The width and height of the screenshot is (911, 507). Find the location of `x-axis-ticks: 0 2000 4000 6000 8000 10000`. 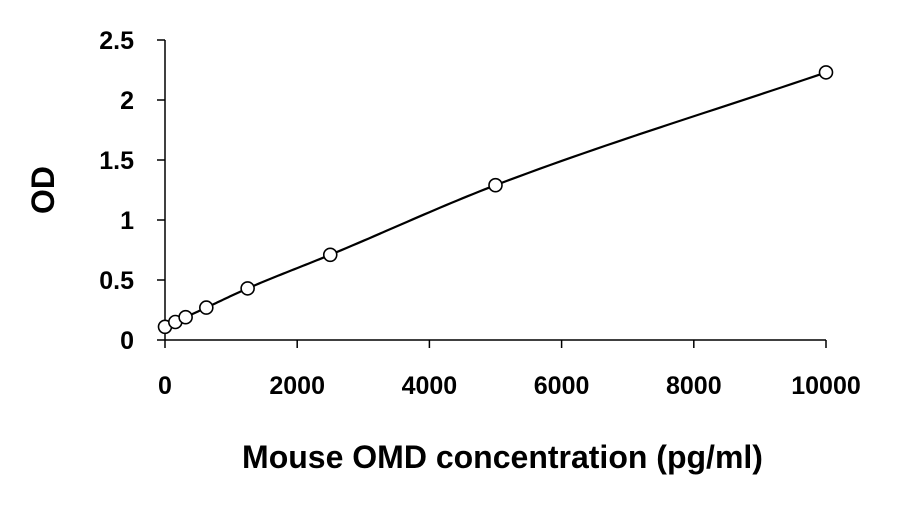

x-axis-ticks: 0 2000 4000 6000 8000 10000 is located at coordinates (509, 370).